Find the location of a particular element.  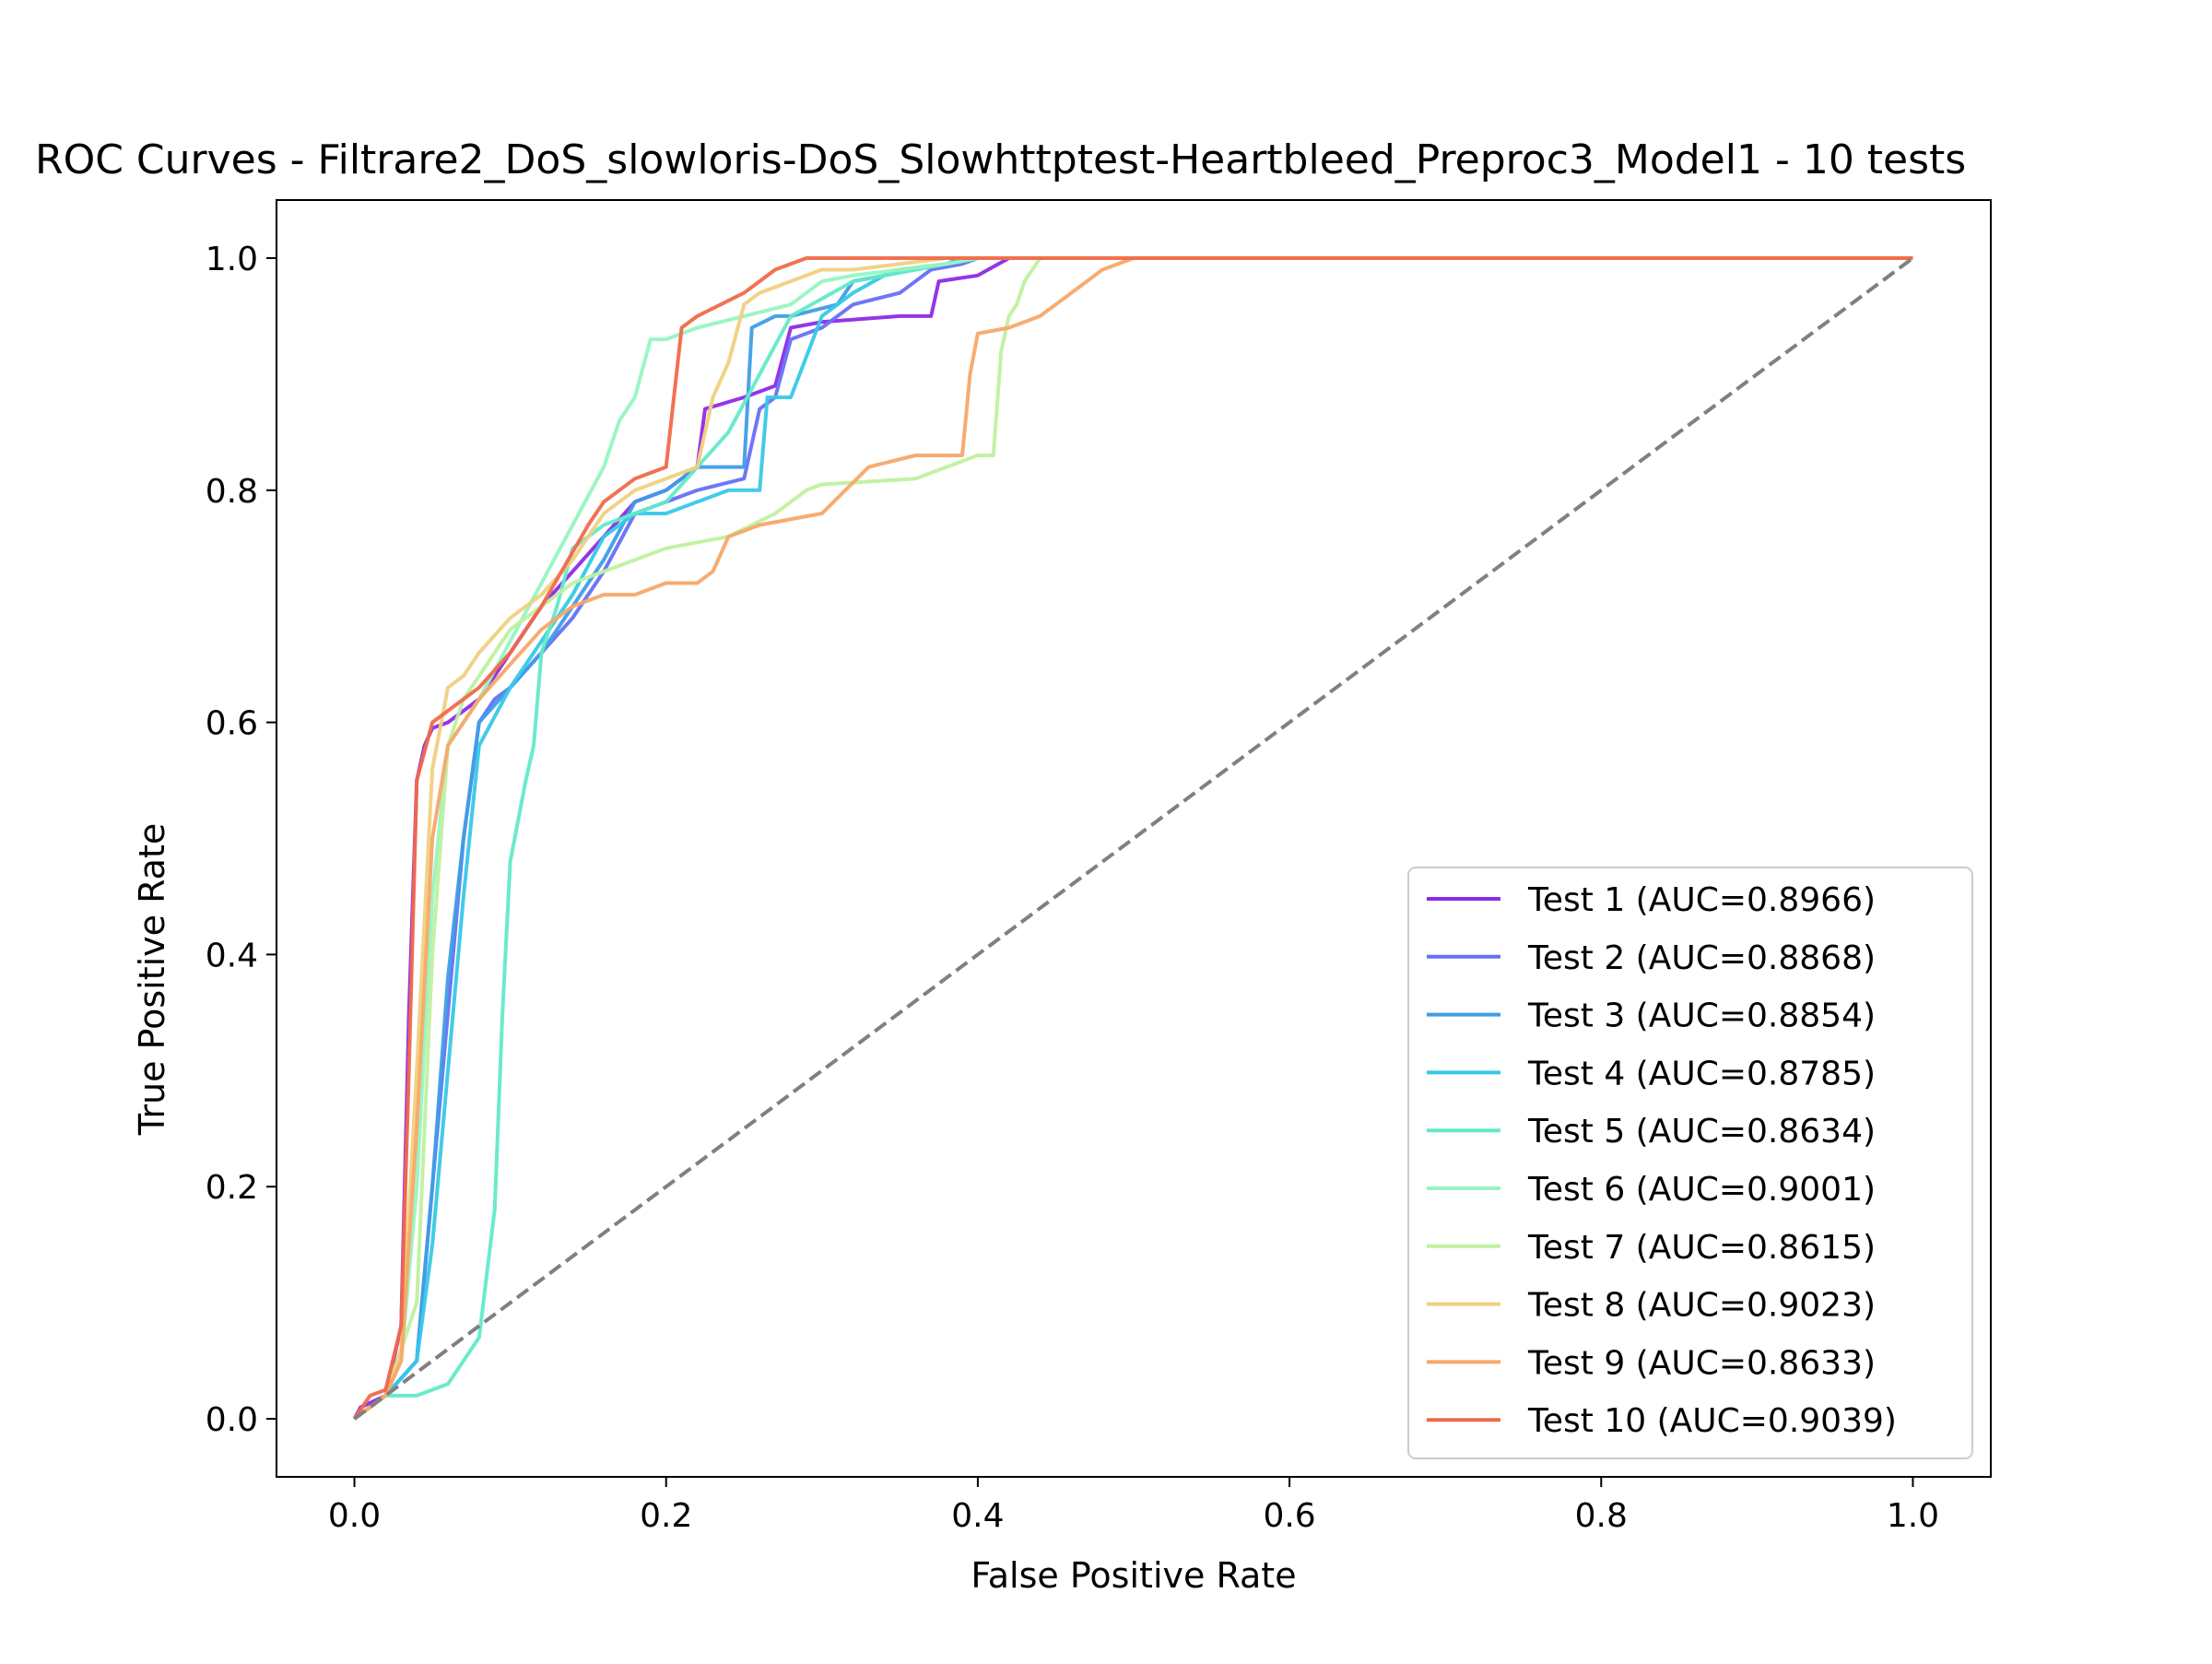

x-tick-label: 0.4 is located at coordinates (977, 1516).